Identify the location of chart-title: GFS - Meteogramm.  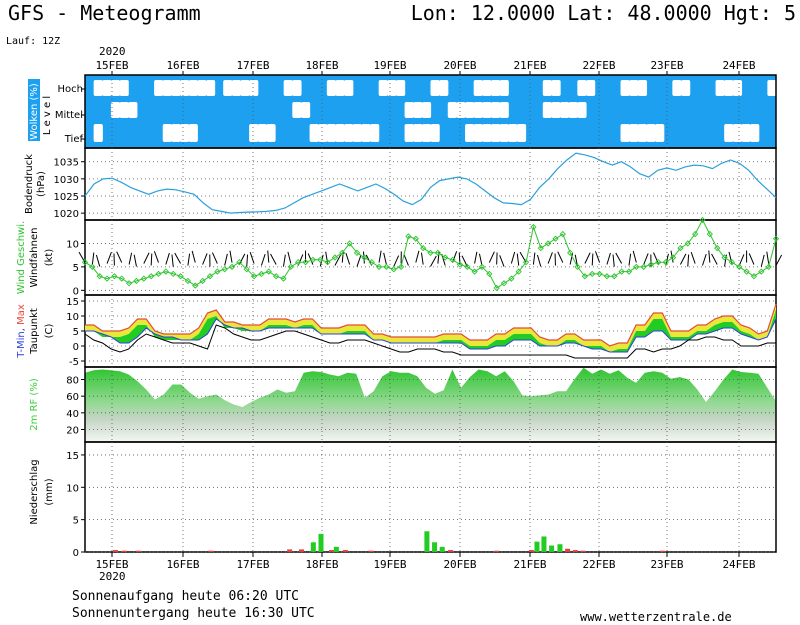
(104, 13).